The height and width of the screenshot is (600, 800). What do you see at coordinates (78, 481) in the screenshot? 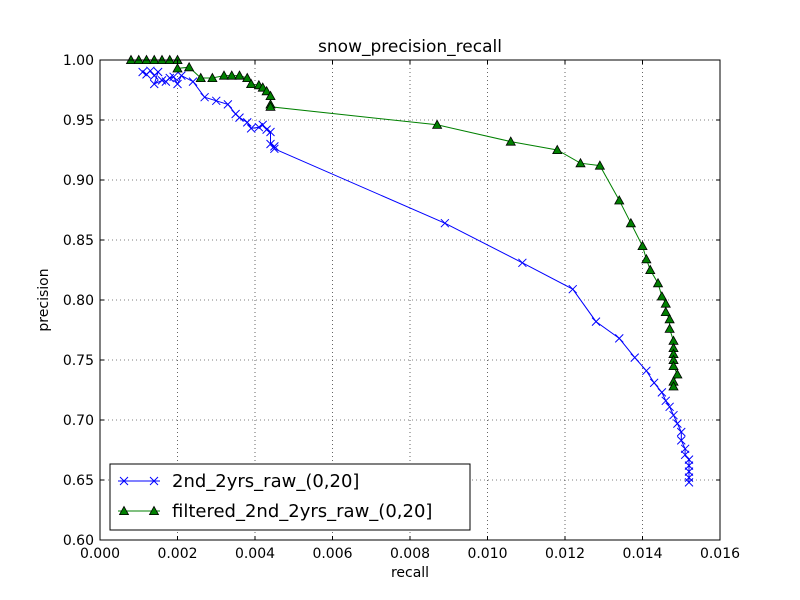
I see `y-tick-label: 0.65` at bounding box center [78, 481].